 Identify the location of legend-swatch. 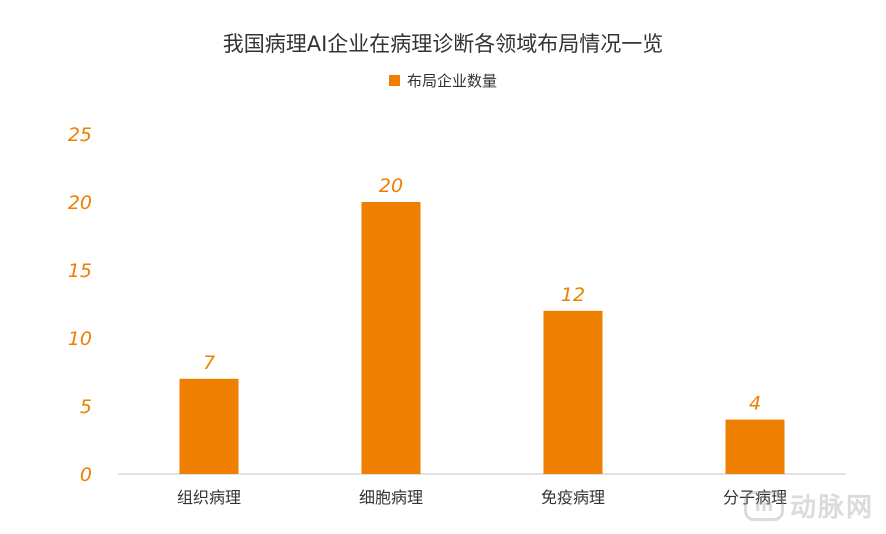
(394, 80).